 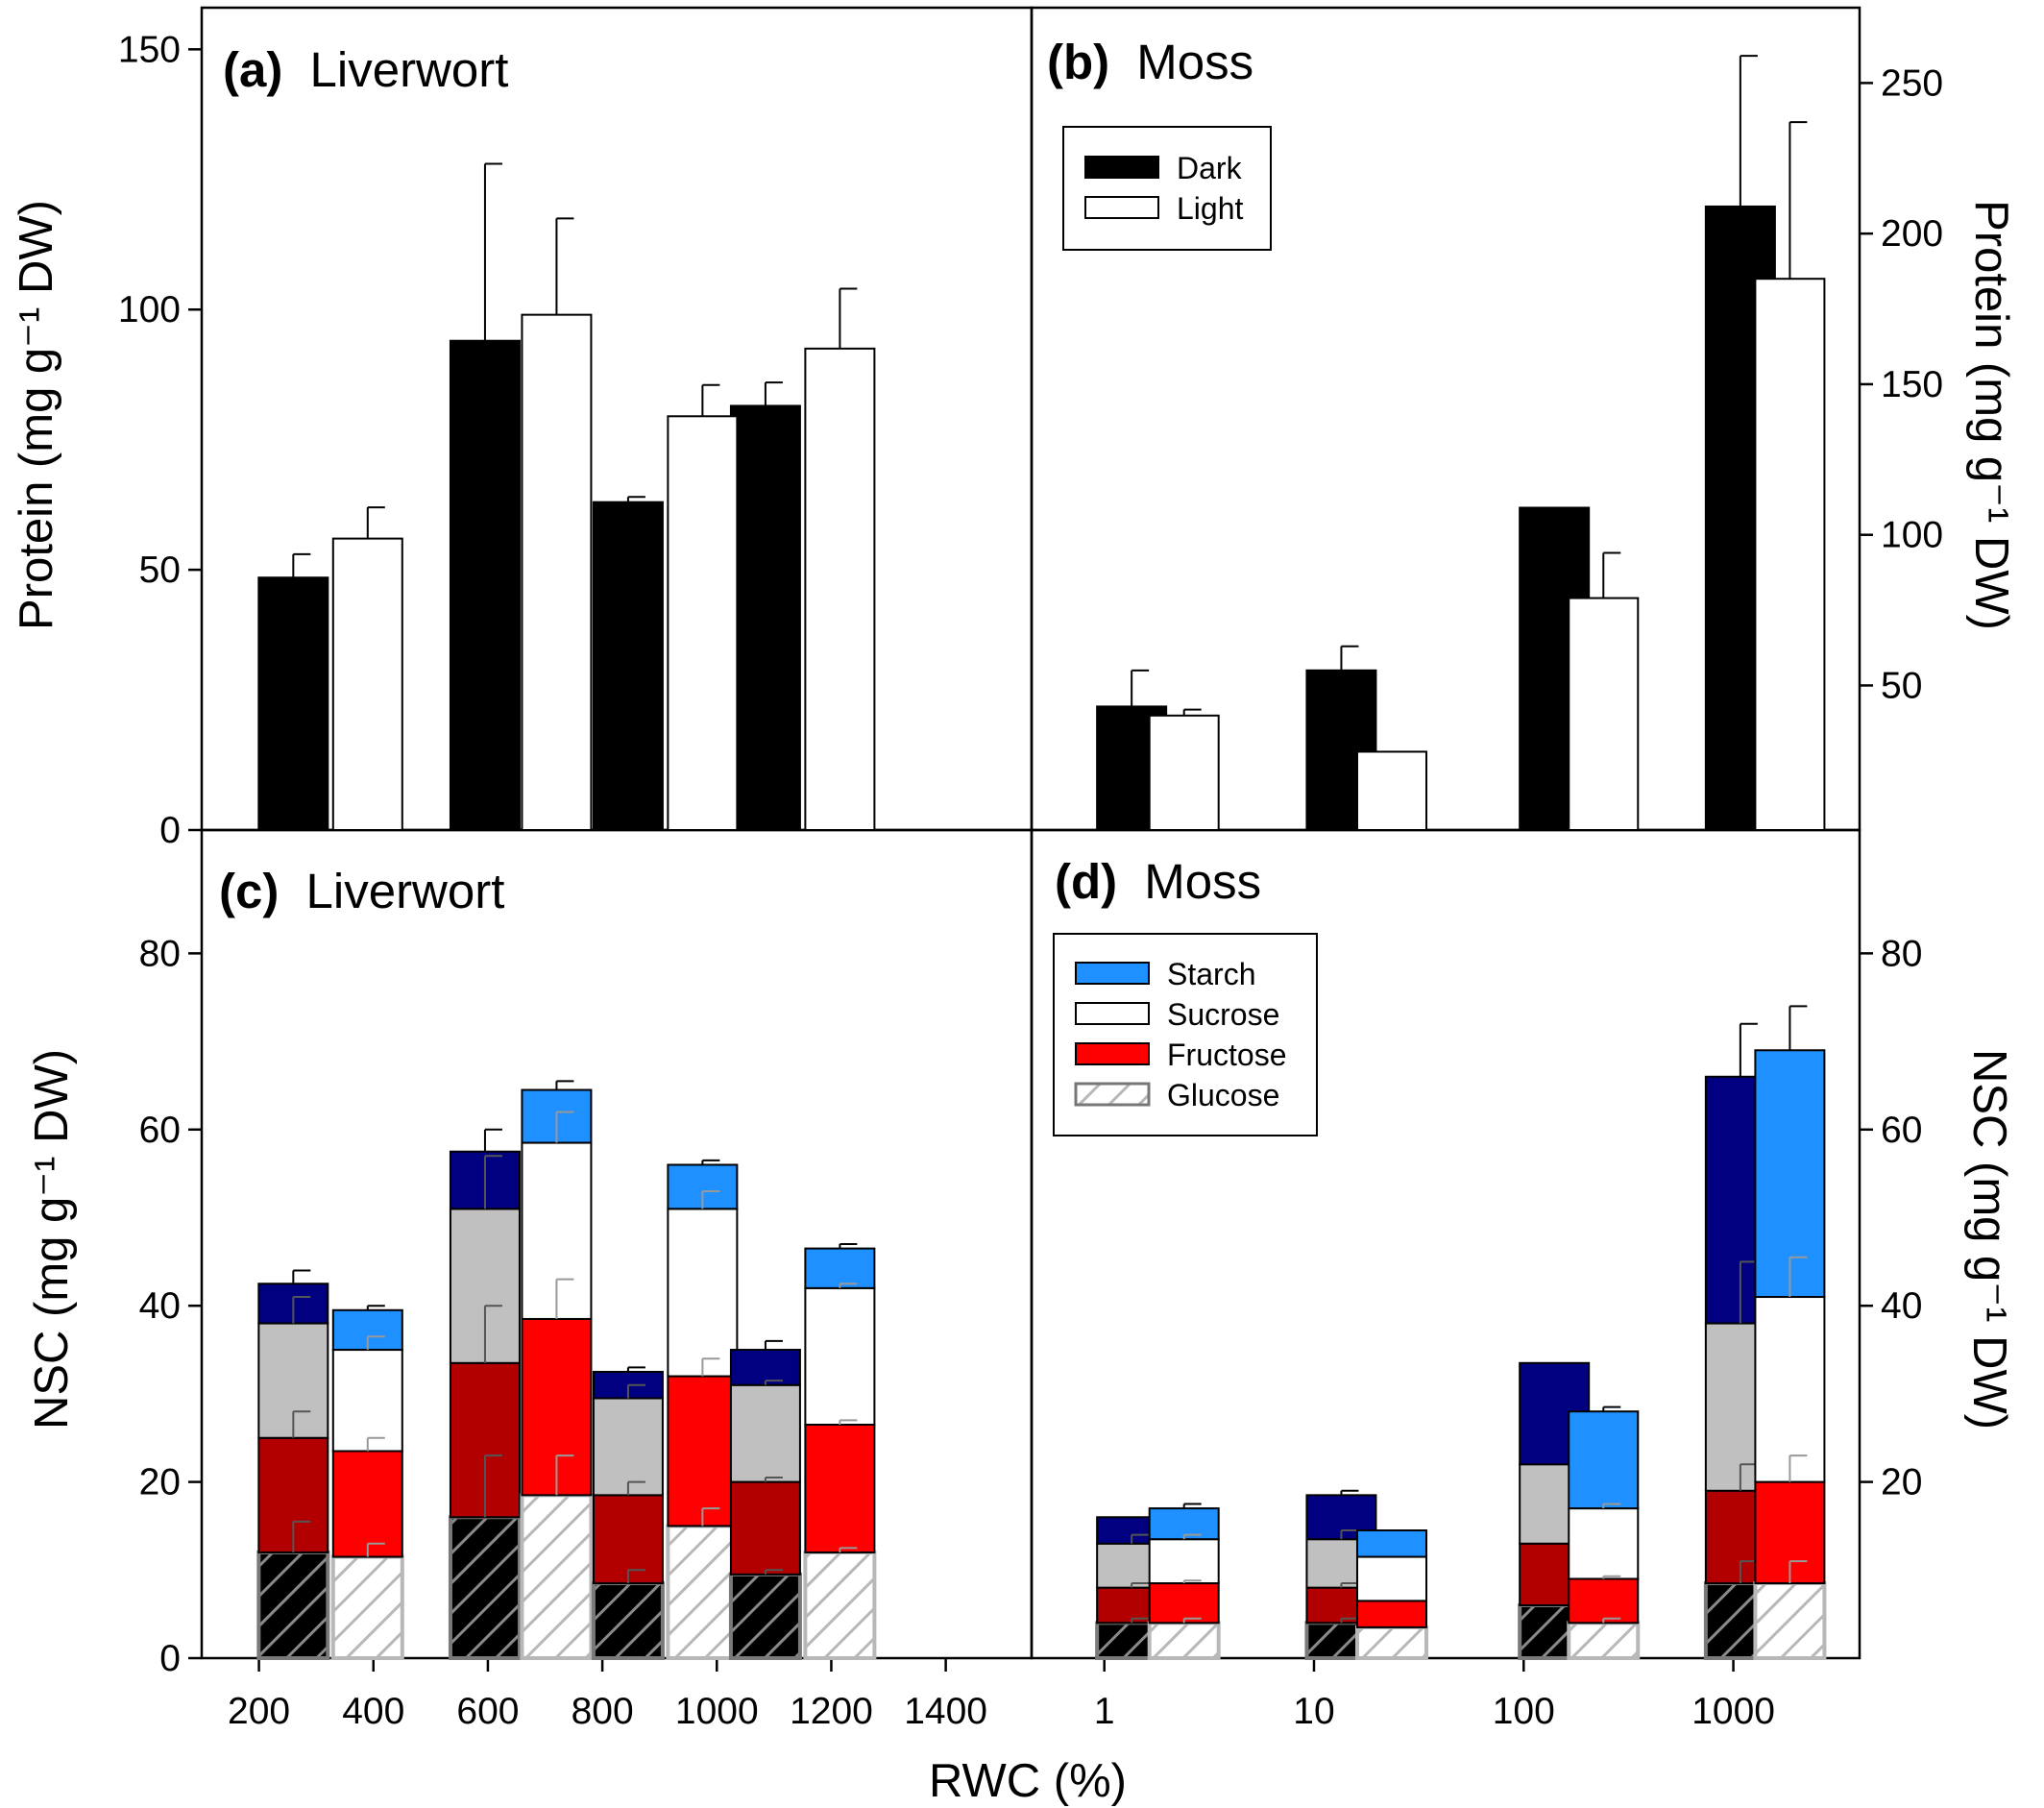 I want to click on x-axis-title: RWC (%), so click(x=1028, y=1781).